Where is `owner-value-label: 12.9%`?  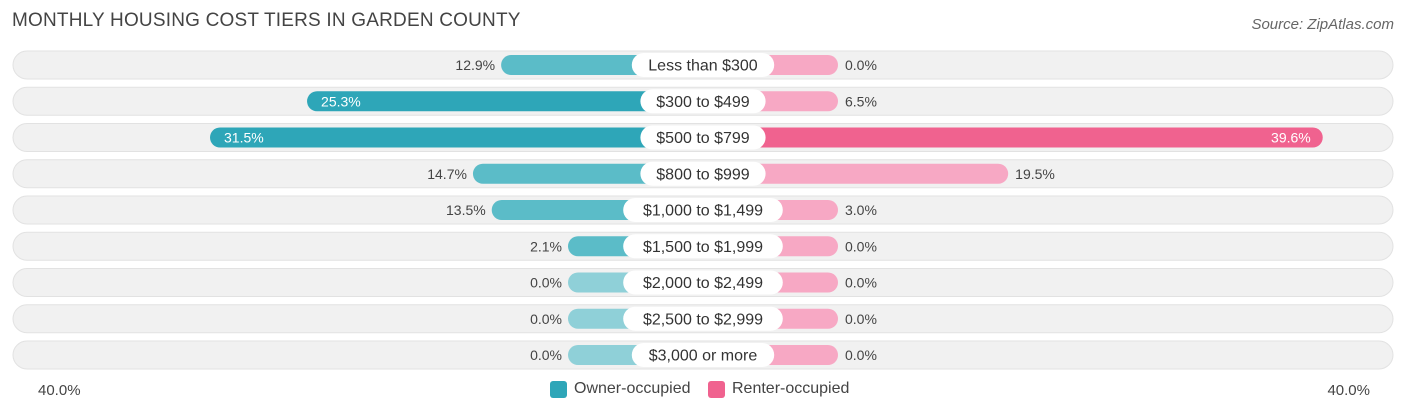 owner-value-label: 12.9% is located at coordinates (475, 65).